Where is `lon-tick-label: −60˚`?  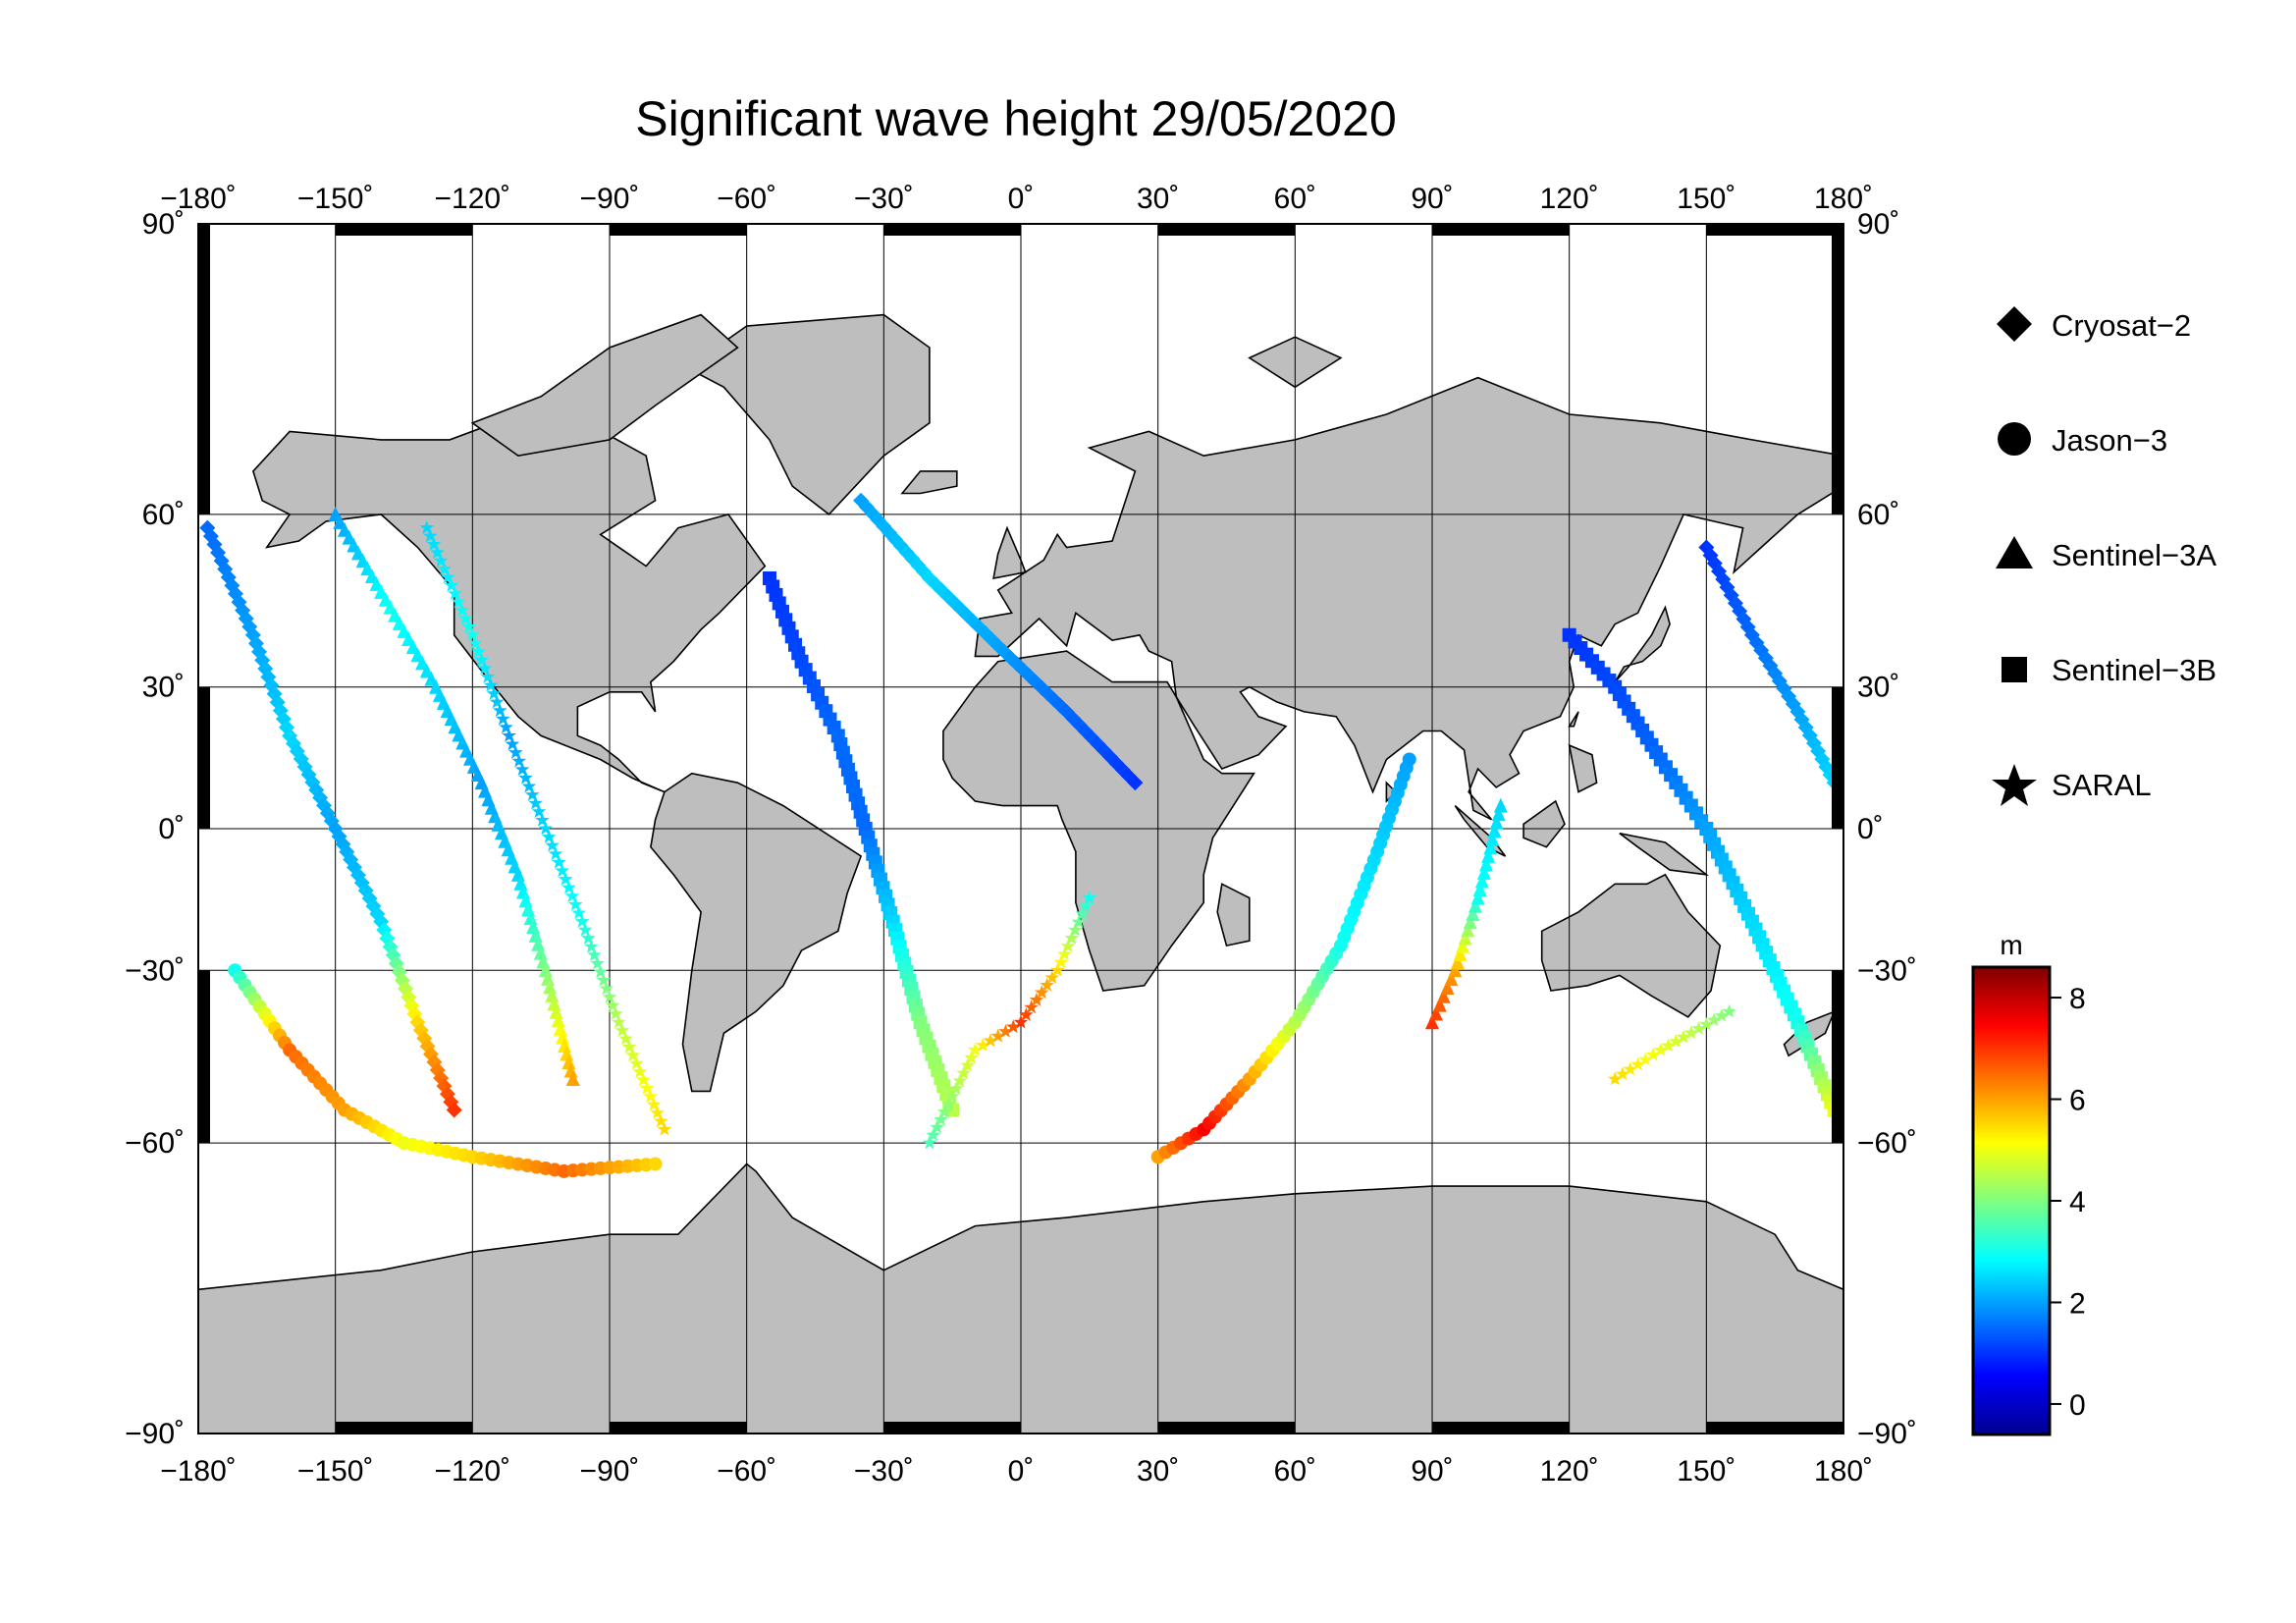
lon-tick-label: −60˚ is located at coordinates (746, 199).